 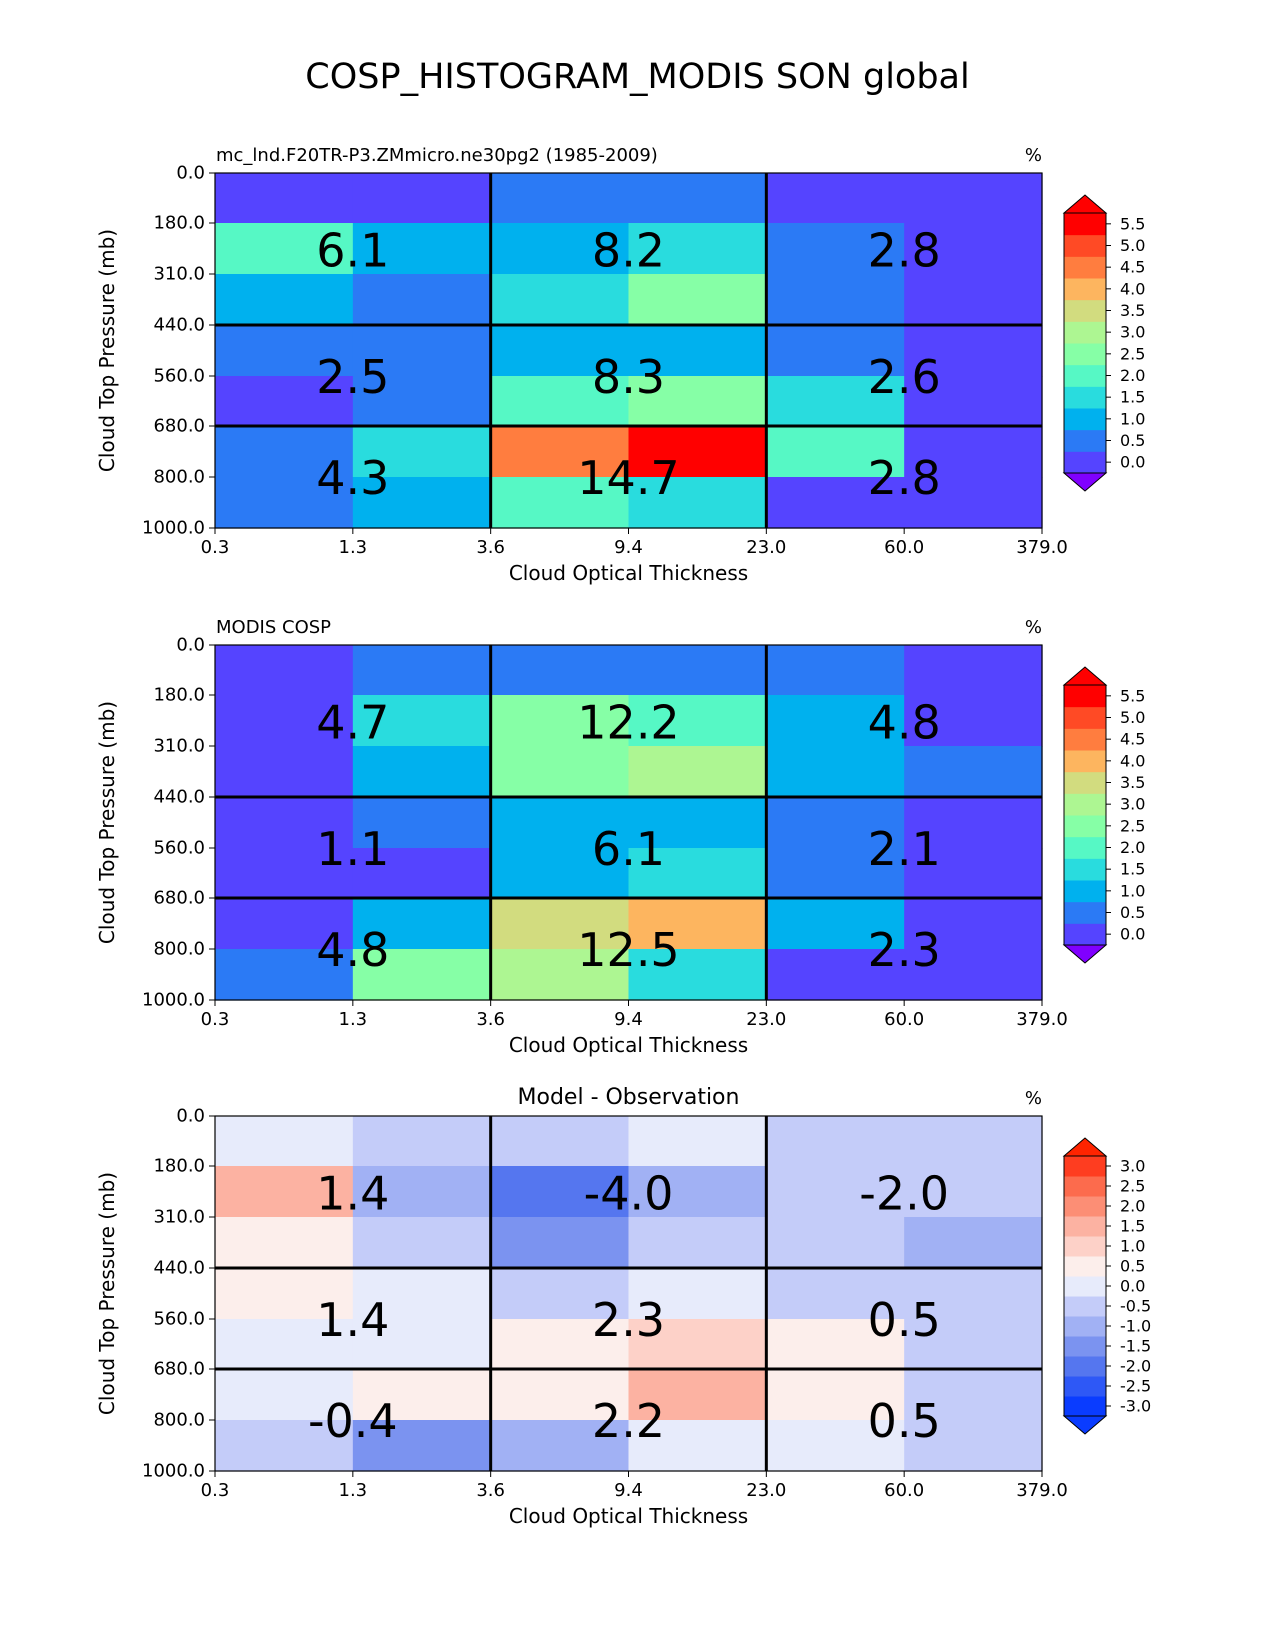 I want to click on x-tick-label: 9.4, so click(x=628, y=547).